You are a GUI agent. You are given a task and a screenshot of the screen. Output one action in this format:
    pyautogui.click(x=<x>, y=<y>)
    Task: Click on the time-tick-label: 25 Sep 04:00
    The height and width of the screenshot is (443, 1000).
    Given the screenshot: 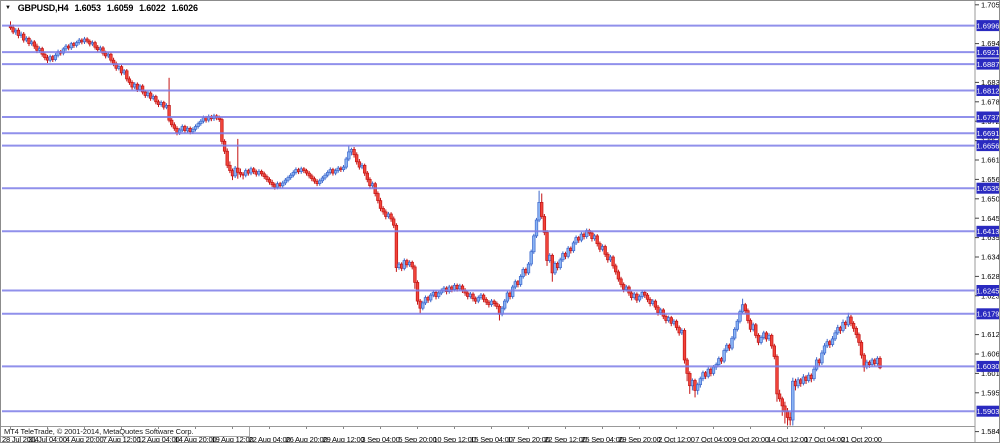 What is the action you would take?
    pyautogui.click(x=602, y=439)
    